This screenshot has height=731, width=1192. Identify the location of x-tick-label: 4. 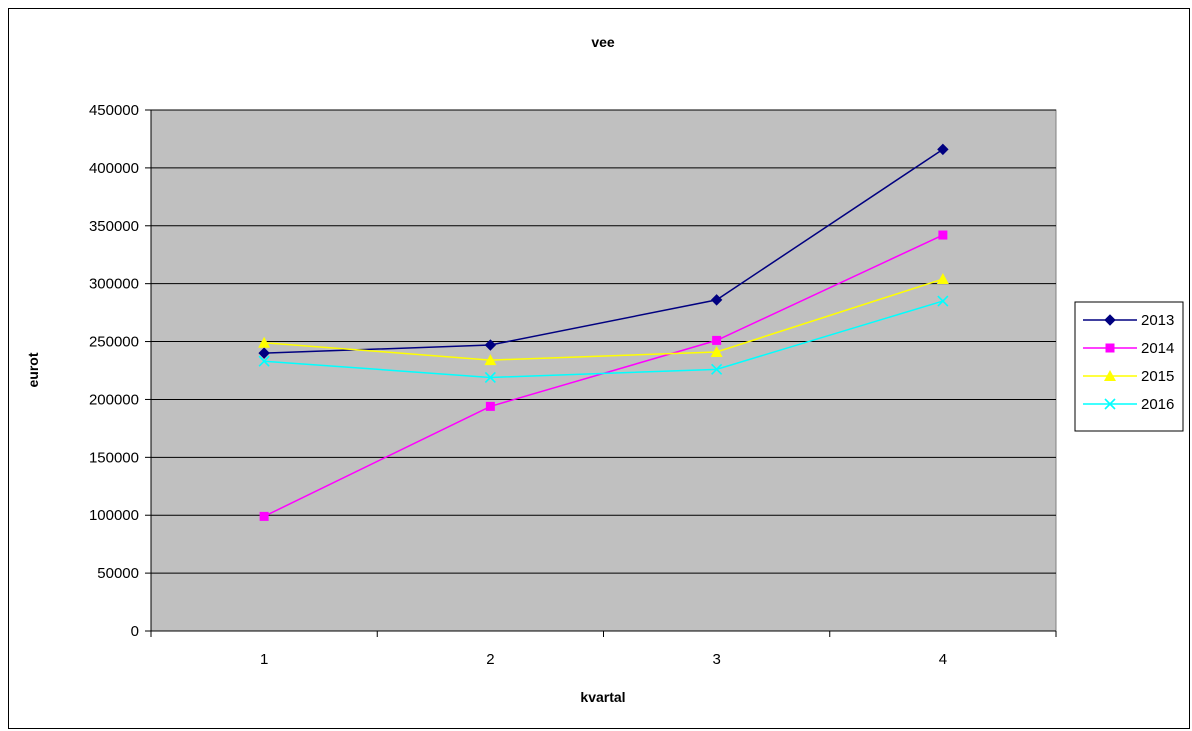
(943, 659).